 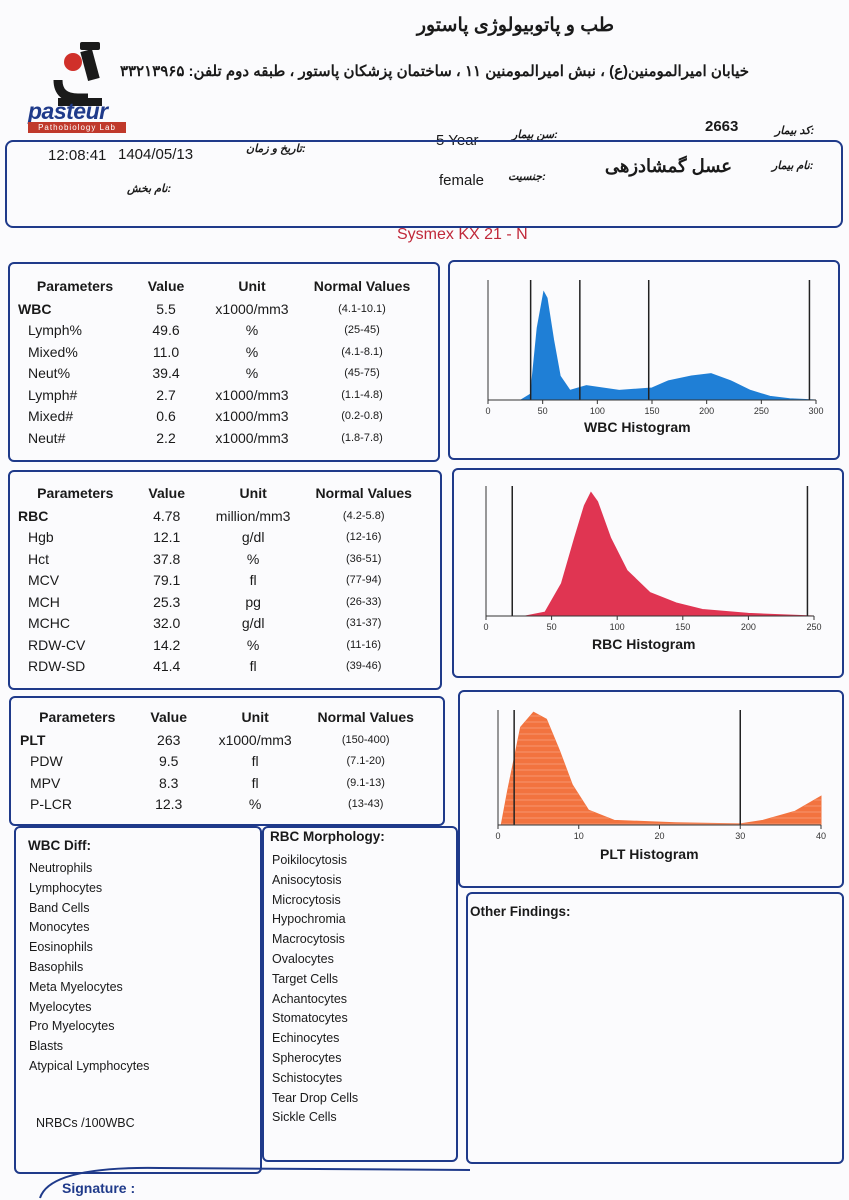 What do you see at coordinates (45, 782) in the screenshot?
I see `param-name: MPV` at bounding box center [45, 782].